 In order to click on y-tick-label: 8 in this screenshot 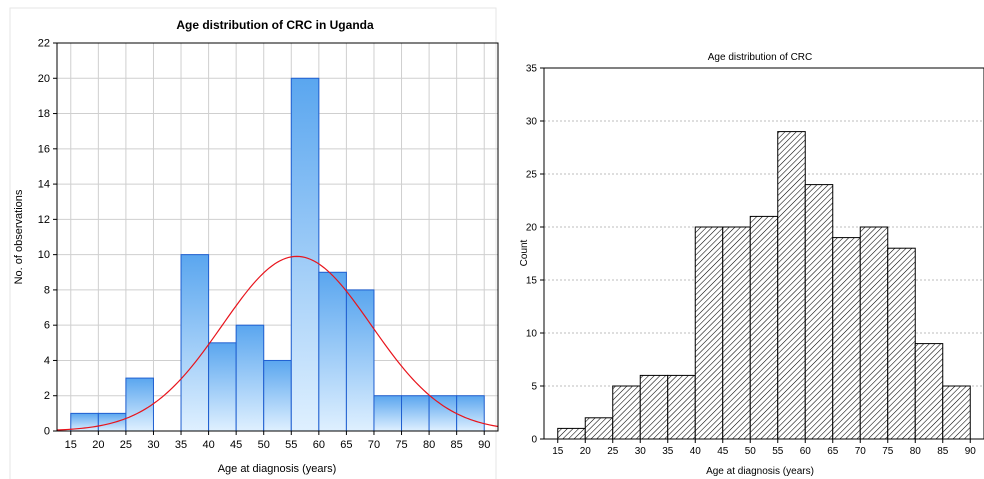, I will do `click(47, 290)`.